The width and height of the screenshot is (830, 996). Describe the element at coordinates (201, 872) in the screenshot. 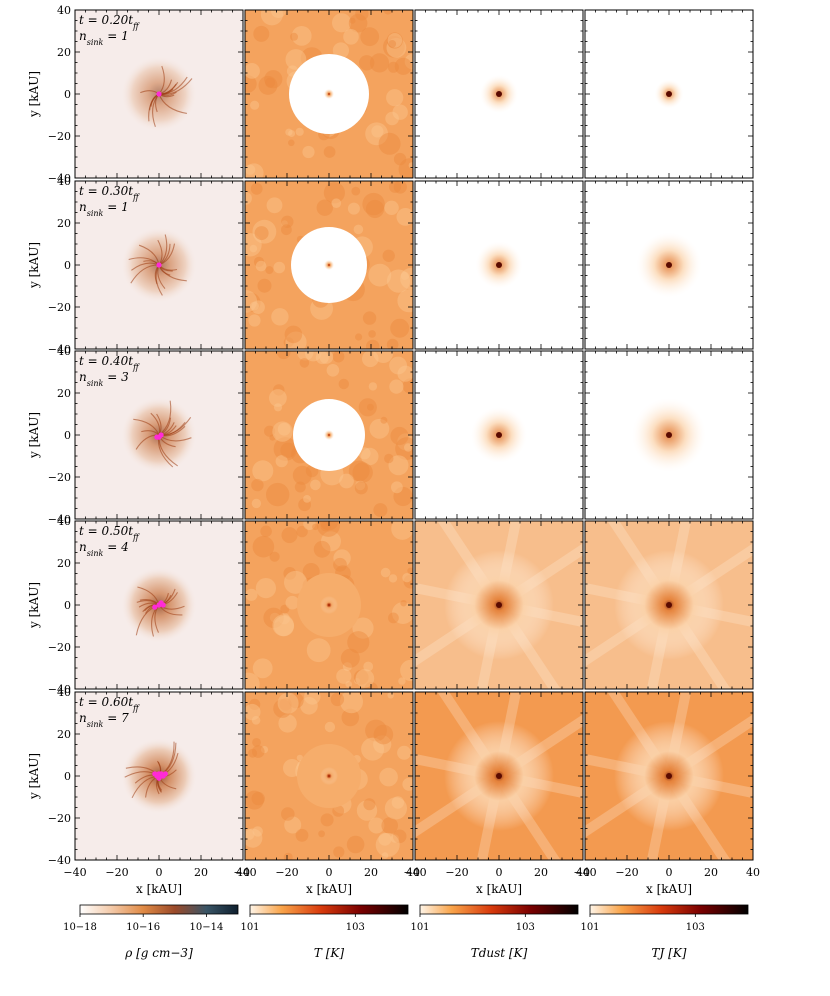

I see `x-tick-label: 20` at that location.